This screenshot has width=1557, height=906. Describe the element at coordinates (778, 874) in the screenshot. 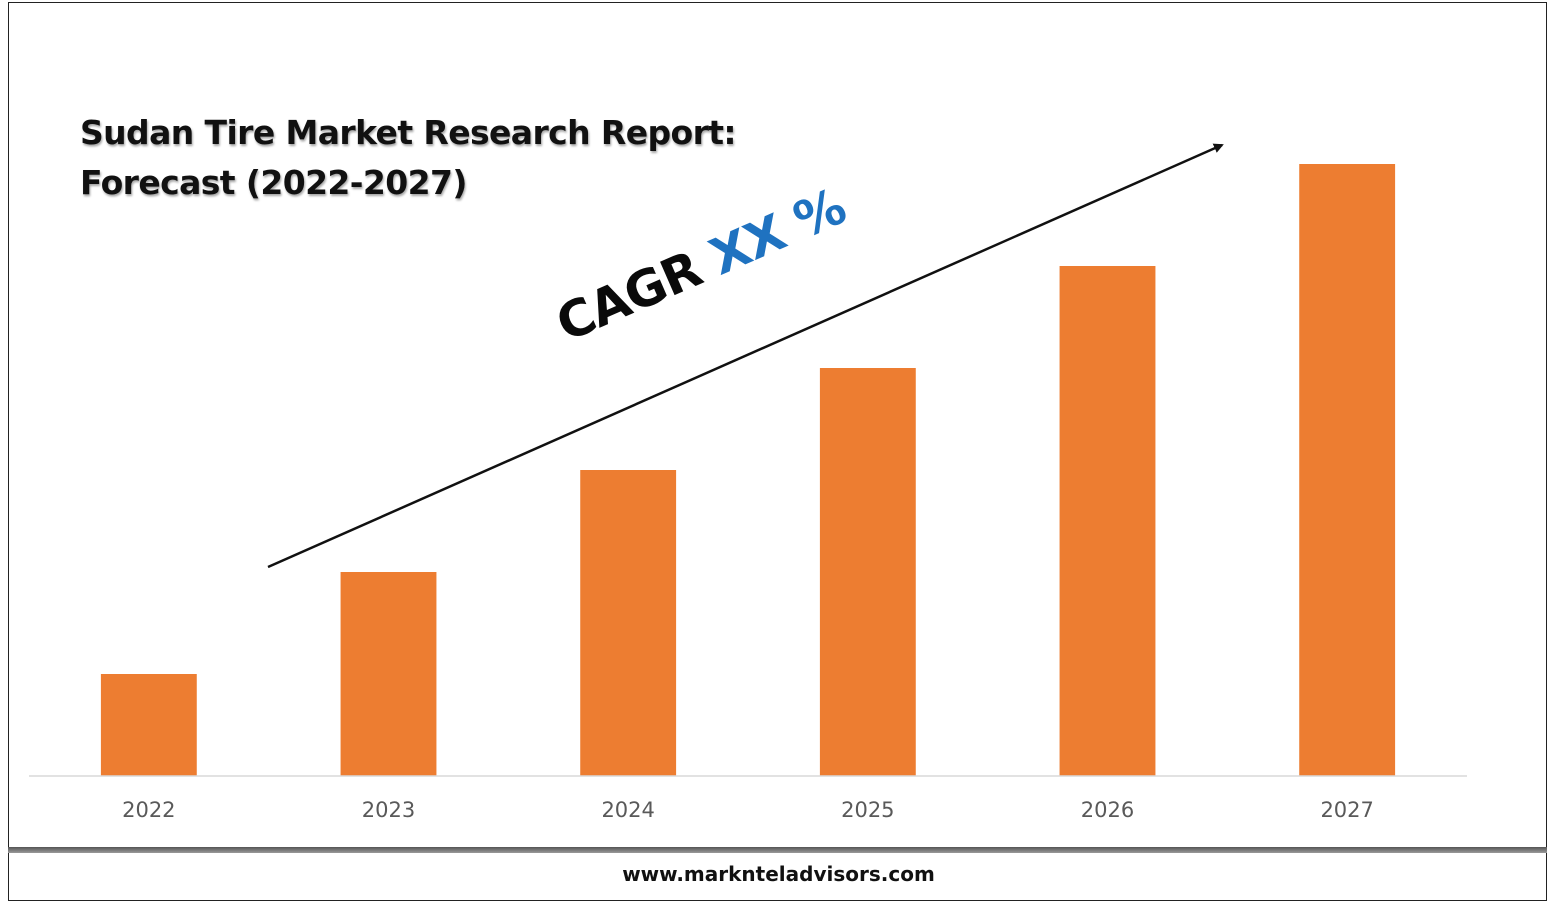

I see `footer-url: www.marknteladvisors.com` at that location.